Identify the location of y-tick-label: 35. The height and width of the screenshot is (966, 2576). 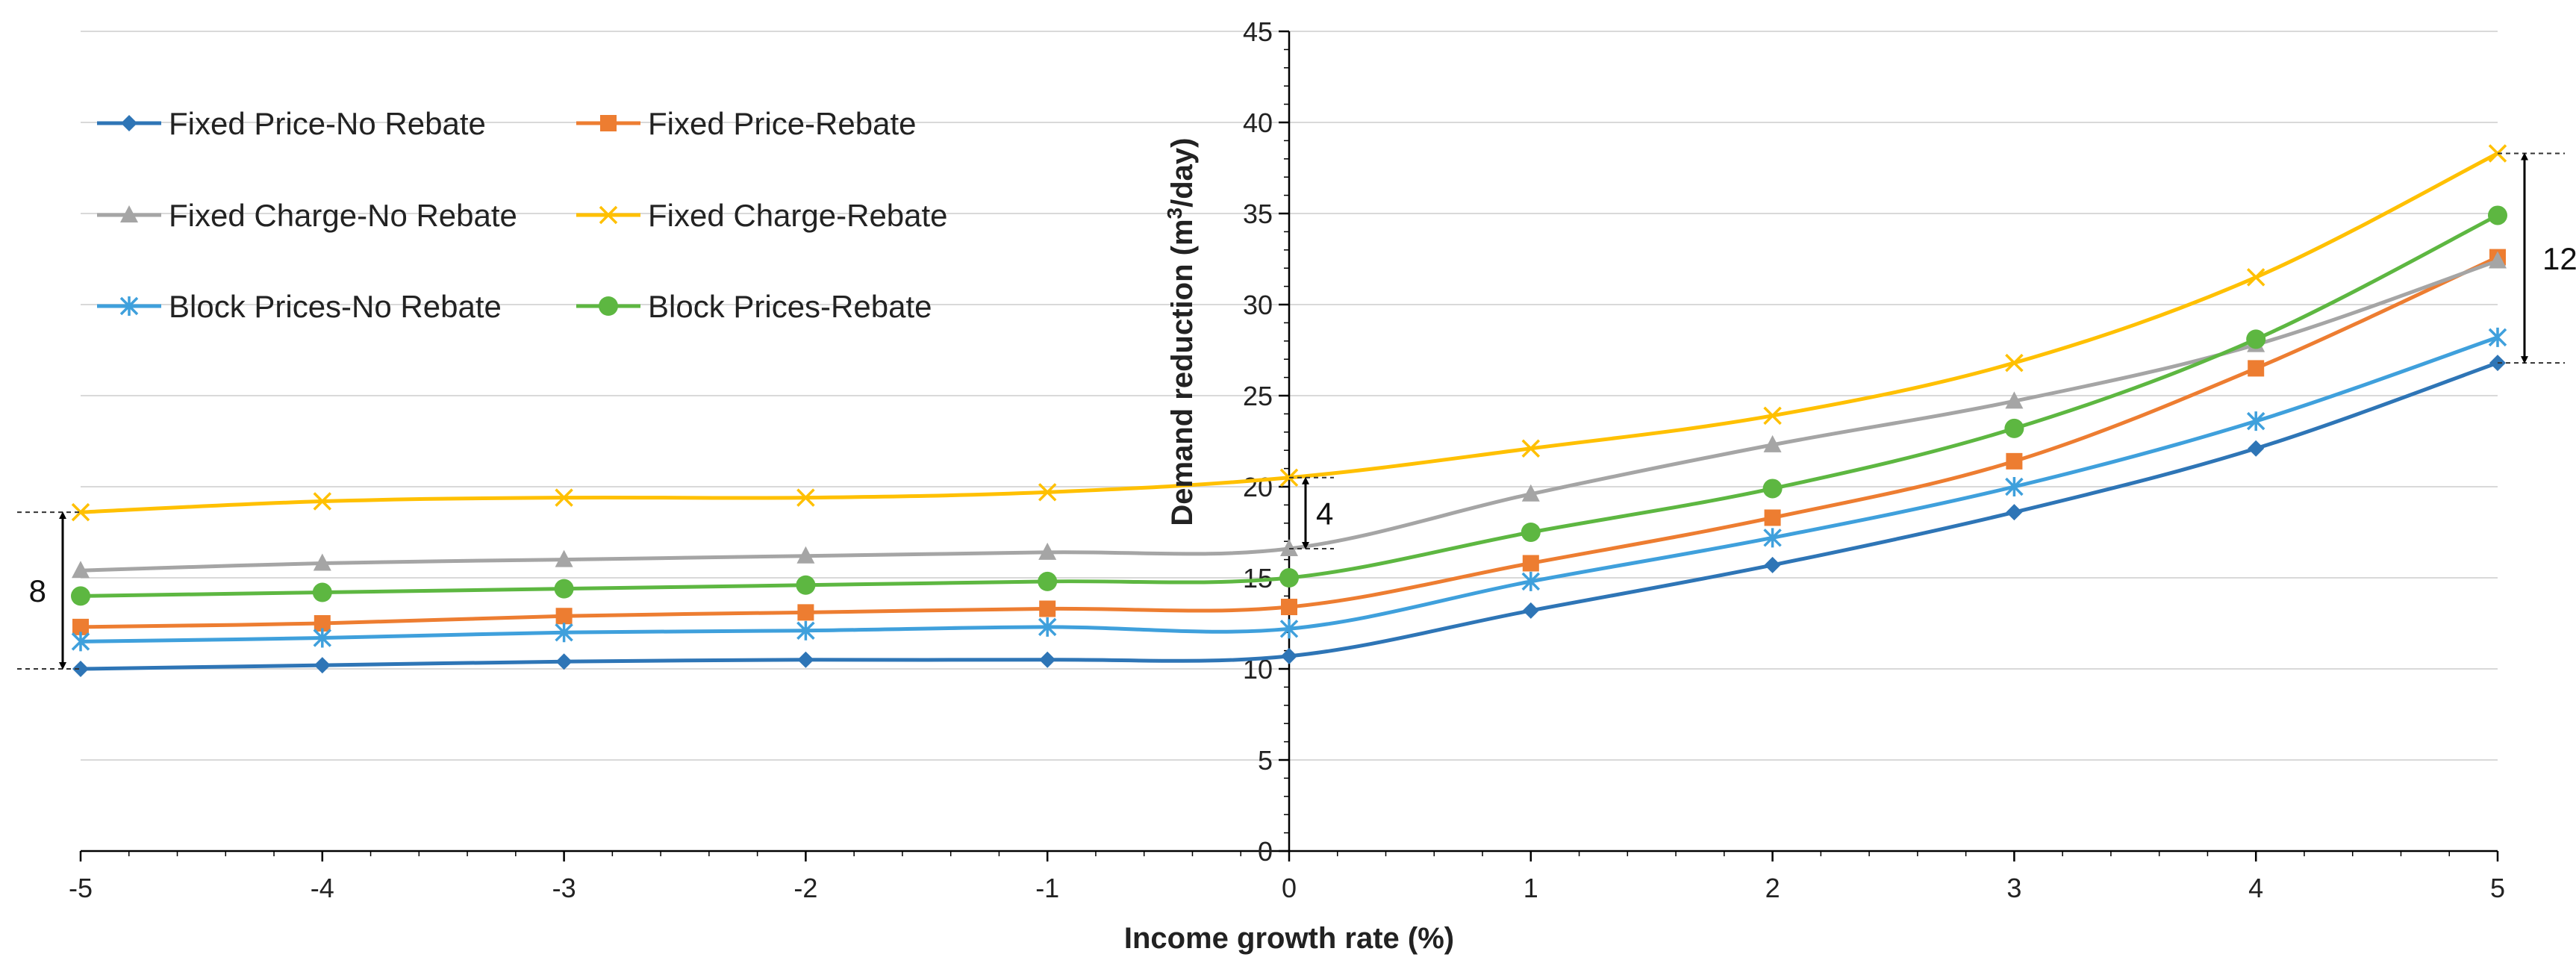
(1258, 214).